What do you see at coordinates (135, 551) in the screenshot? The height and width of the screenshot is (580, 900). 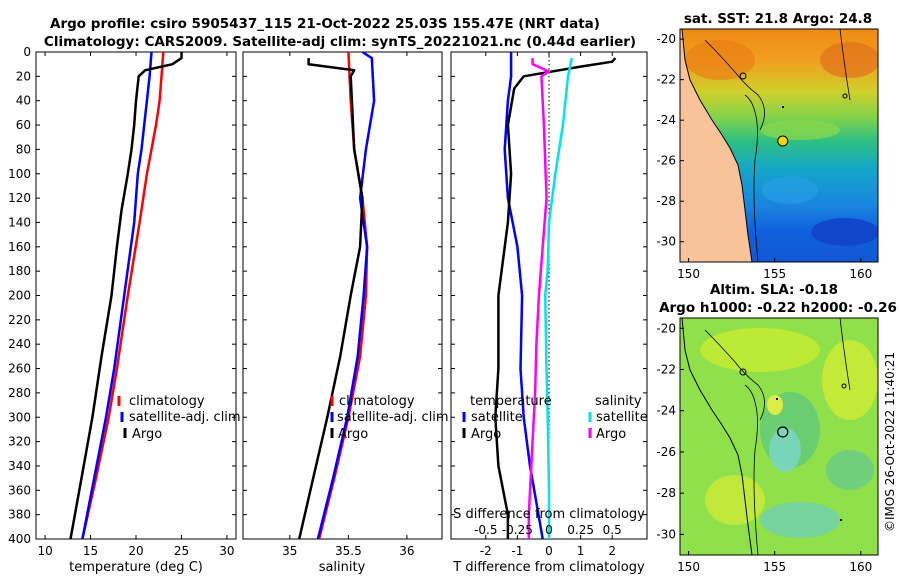 I see `x-tick-label: 20` at bounding box center [135, 551].